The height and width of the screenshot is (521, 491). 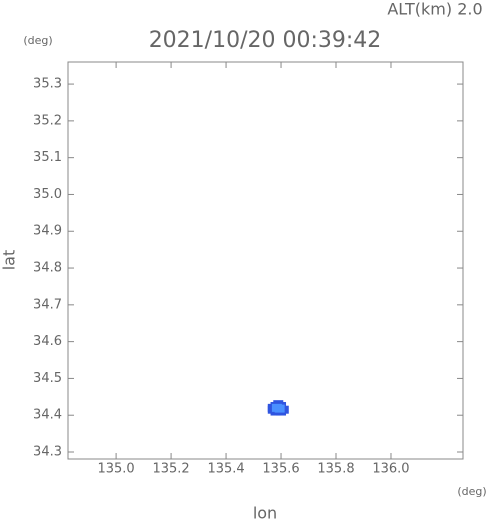 What do you see at coordinates (37, 40) in the screenshot?
I see `y-unit: (deg)` at bounding box center [37, 40].